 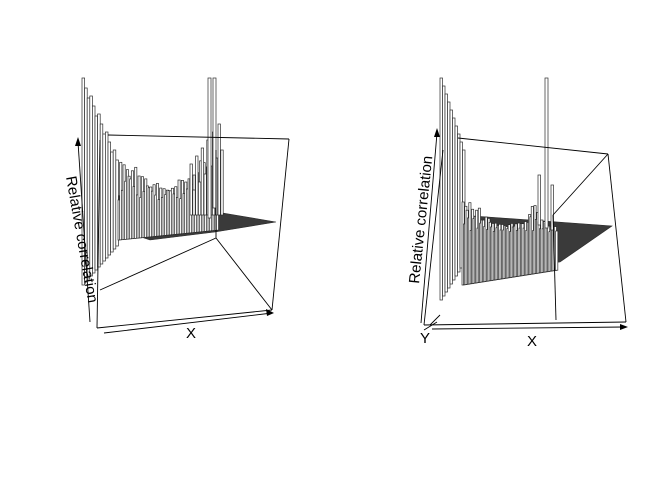 What do you see at coordinates (78, 141) in the screenshot?
I see `left-z-axis-arrowhead` at bounding box center [78, 141].